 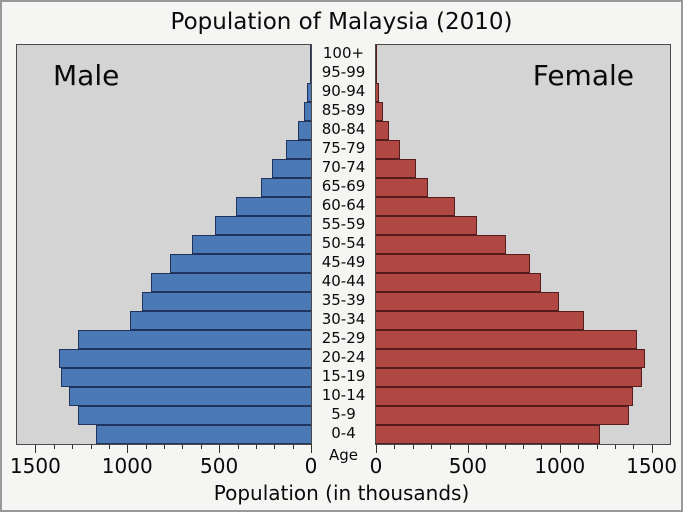 What do you see at coordinates (467, 466) in the screenshot?
I see `female-tick-label-500: 500` at bounding box center [467, 466].